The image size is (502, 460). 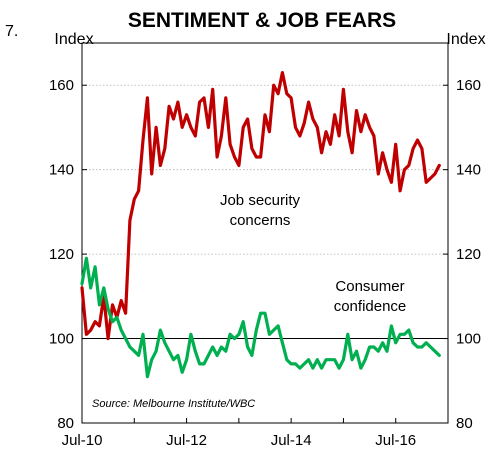 What do you see at coordinates (468, 339) in the screenshot?
I see `y-tick-label-right-100: 100` at bounding box center [468, 339].